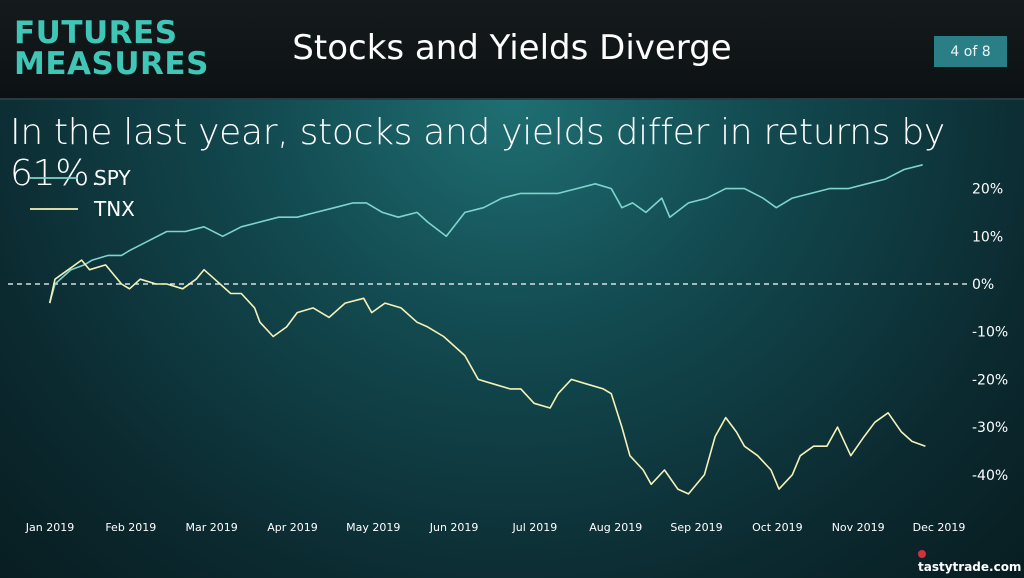  Describe the element at coordinates (939, 527) in the screenshot. I see `x-tick-label: Dec 2019` at that location.